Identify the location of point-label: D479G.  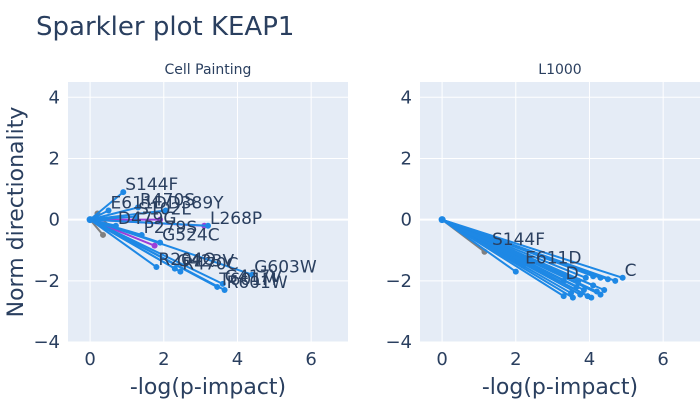
(147, 219).